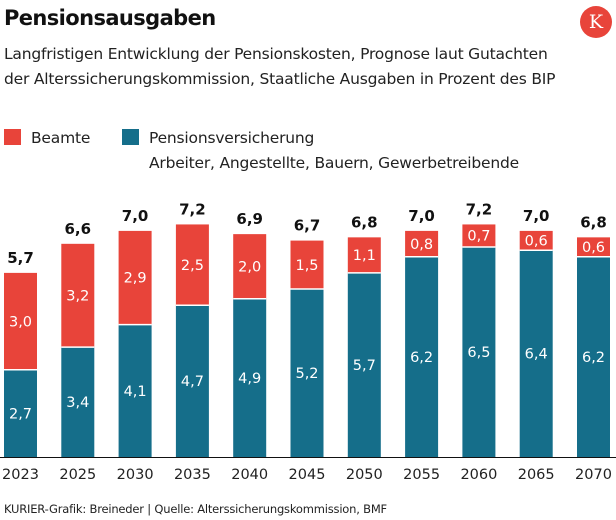 This screenshot has height=520, width=616. I want to click on label-beamte-2025: 3,2, so click(77, 297).